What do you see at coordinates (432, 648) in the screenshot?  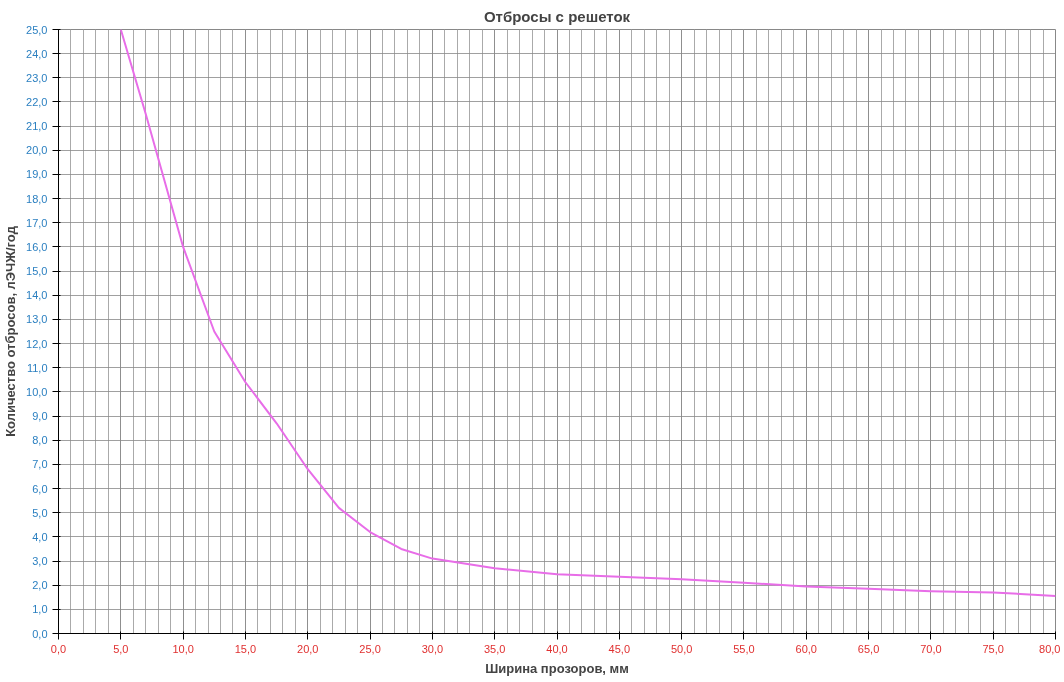 I see `x-tick-label: 30,0` at bounding box center [432, 648].